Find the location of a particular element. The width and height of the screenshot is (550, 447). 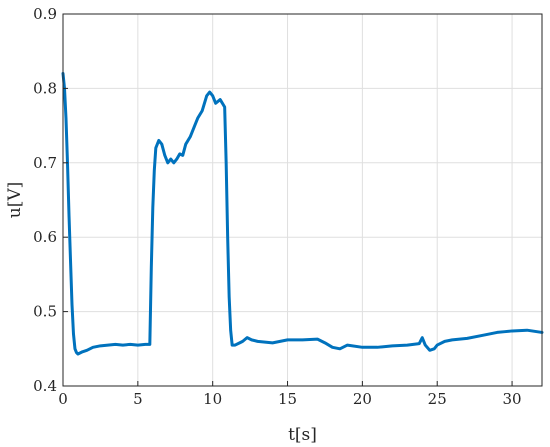

y-tick-label: 0.8 is located at coordinates (45, 88).